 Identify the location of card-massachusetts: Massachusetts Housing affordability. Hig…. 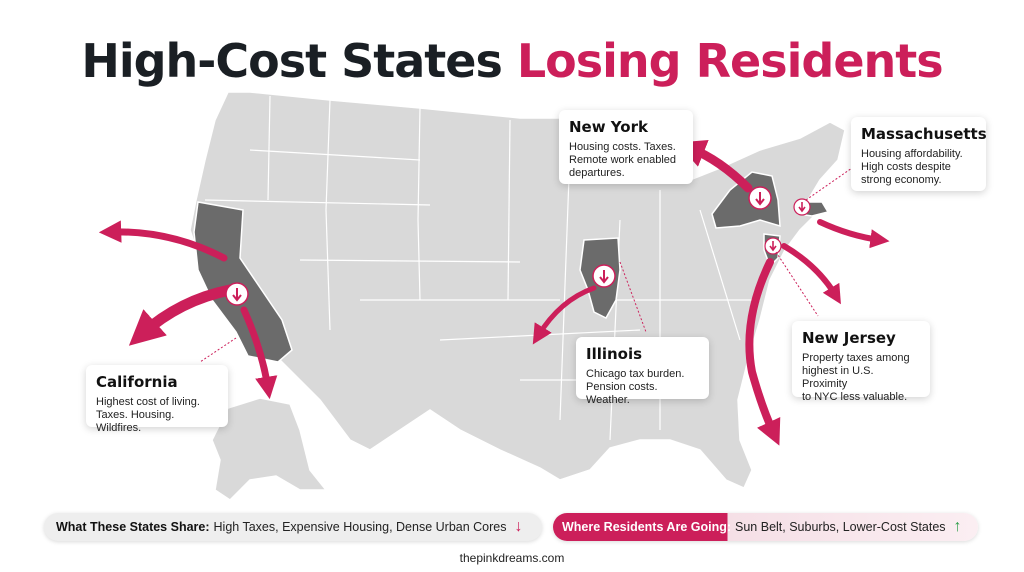
(919, 154).